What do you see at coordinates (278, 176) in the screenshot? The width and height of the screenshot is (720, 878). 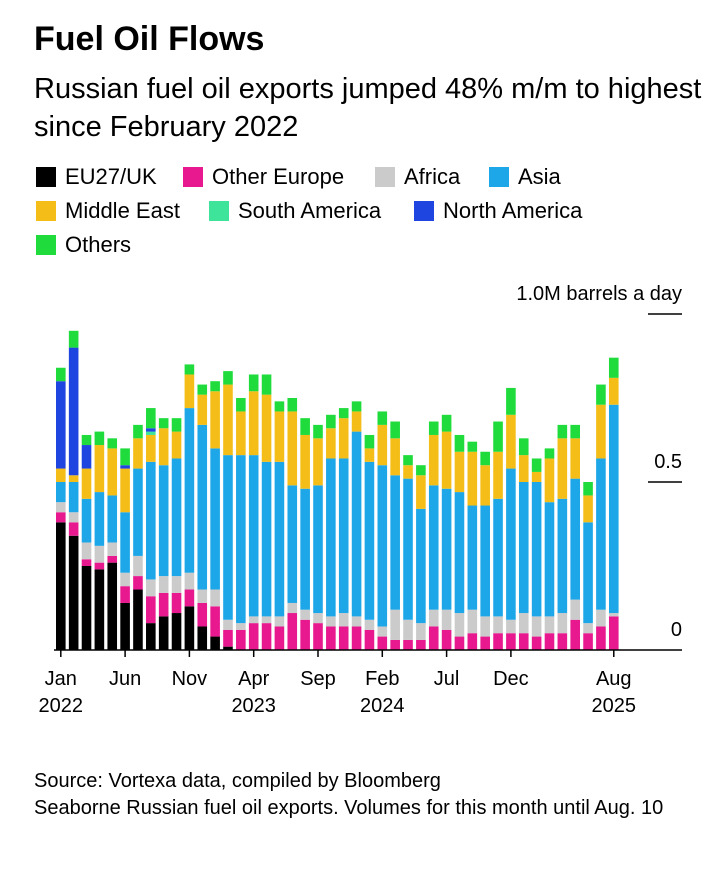 I see `legend-label: Other Europe` at bounding box center [278, 176].